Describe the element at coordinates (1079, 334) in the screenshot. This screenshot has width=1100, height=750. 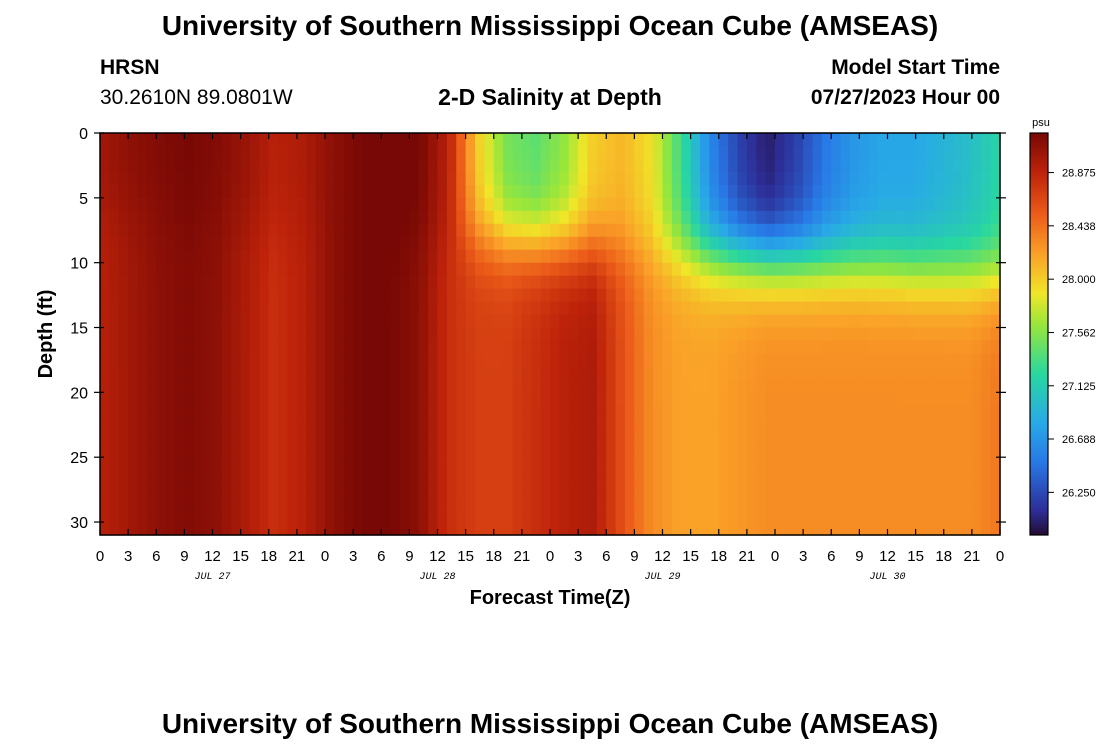
I see `colorbar-tick-label: 27.562` at that location.